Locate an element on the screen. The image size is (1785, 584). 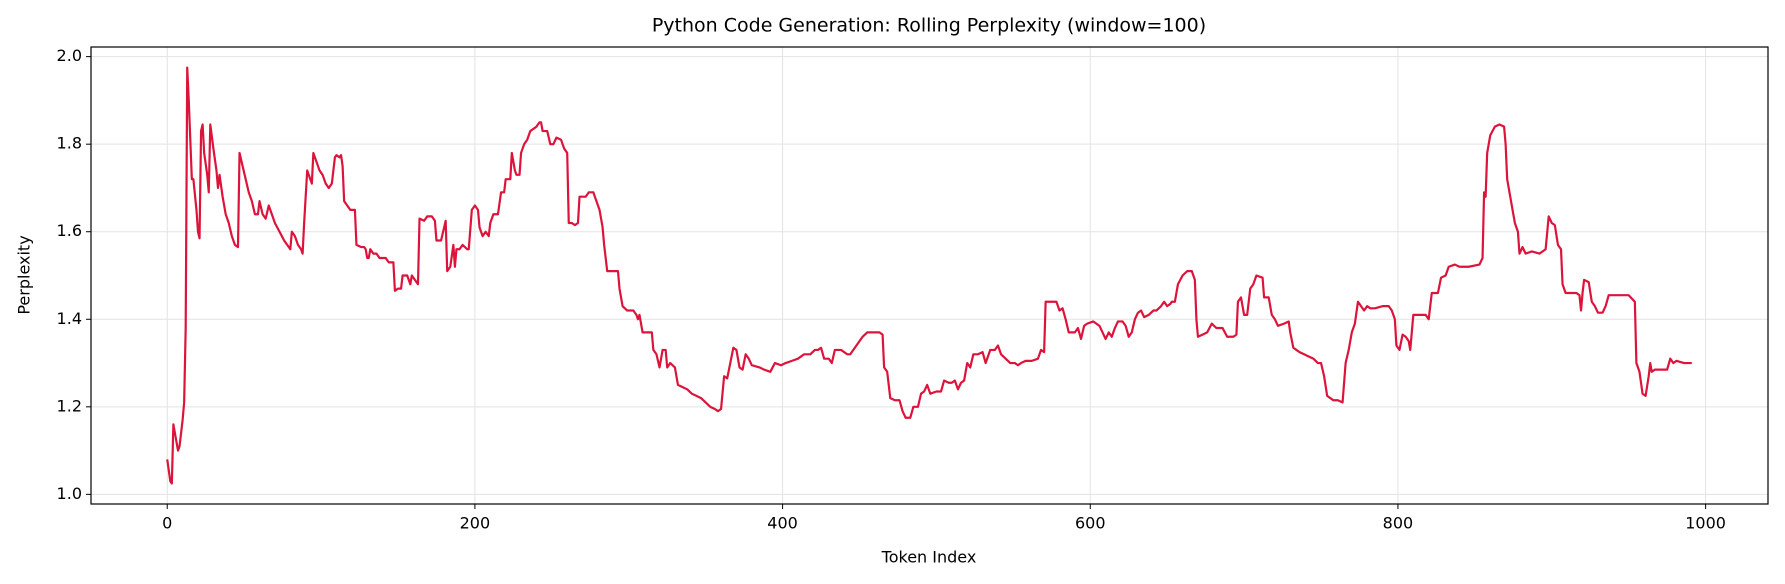
y-tick-label: 1.2 is located at coordinates (69, 405).